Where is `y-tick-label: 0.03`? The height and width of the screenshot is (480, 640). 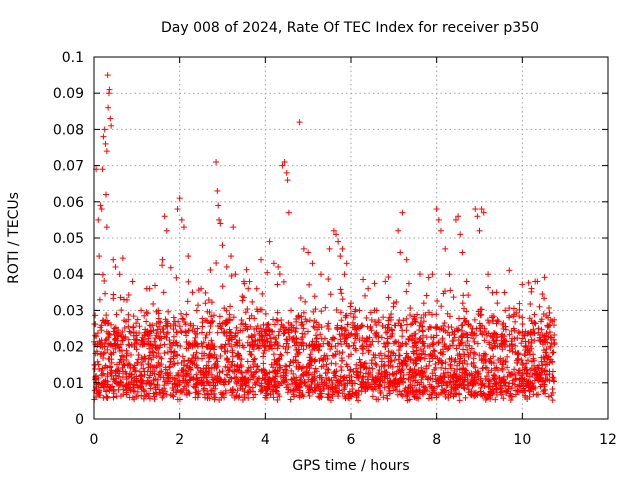 y-tick-label: 0.03 is located at coordinates (68, 311).